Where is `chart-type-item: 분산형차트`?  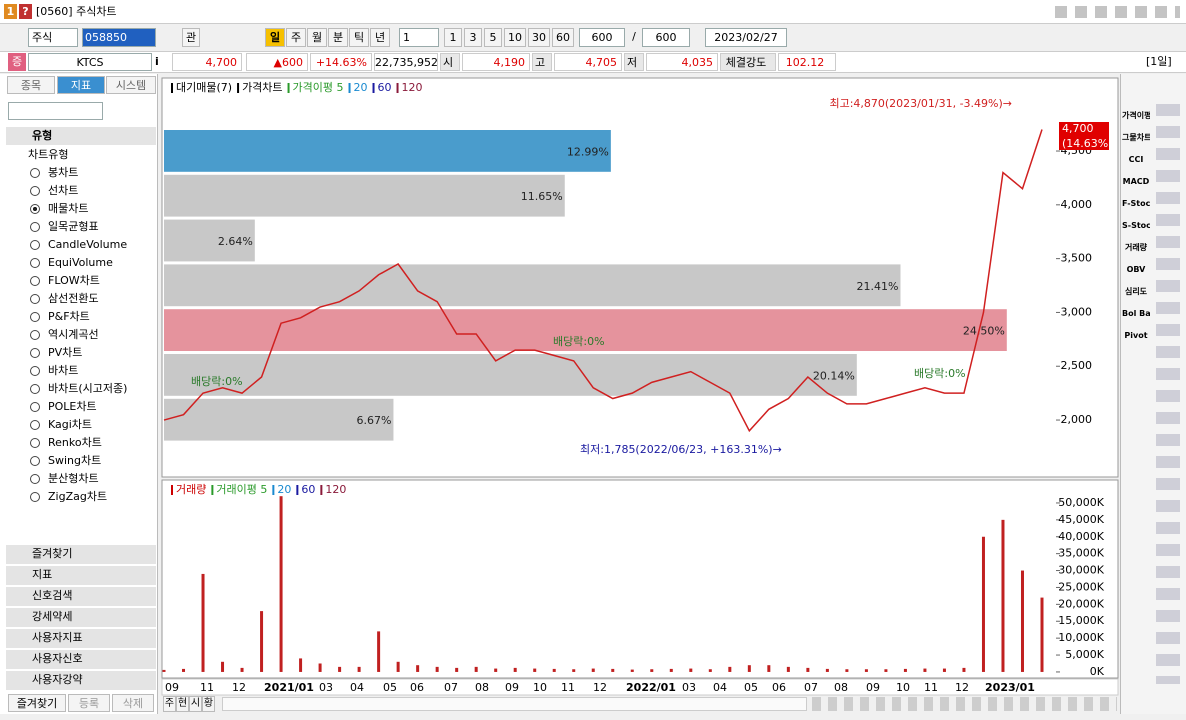
chart-type-item: 분산형차트 is located at coordinates (73, 478).